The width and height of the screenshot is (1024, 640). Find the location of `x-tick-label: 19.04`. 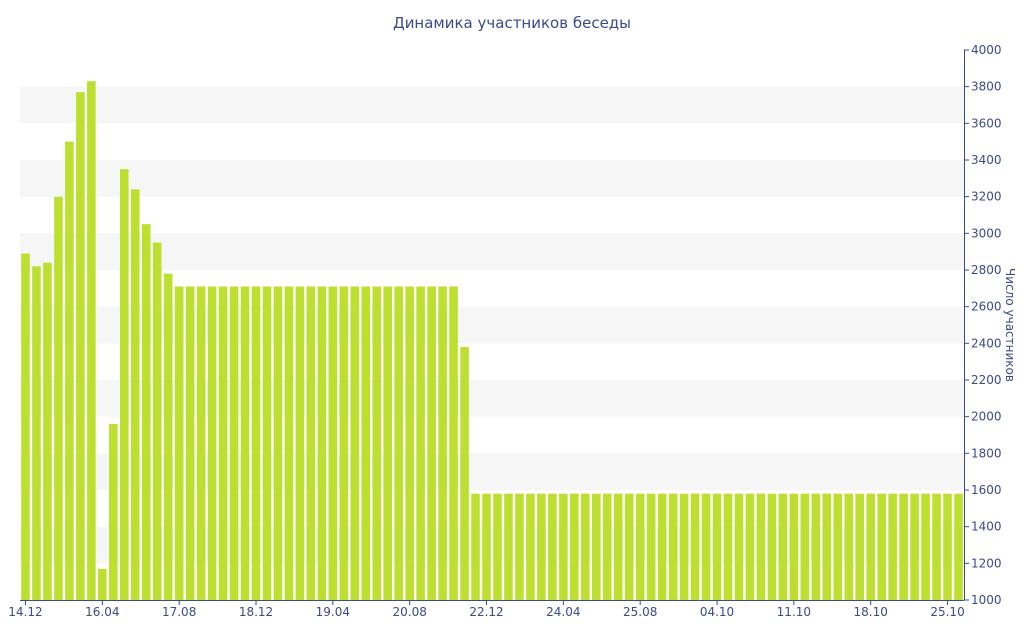

x-tick-label: 19.04 is located at coordinates (333, 612).